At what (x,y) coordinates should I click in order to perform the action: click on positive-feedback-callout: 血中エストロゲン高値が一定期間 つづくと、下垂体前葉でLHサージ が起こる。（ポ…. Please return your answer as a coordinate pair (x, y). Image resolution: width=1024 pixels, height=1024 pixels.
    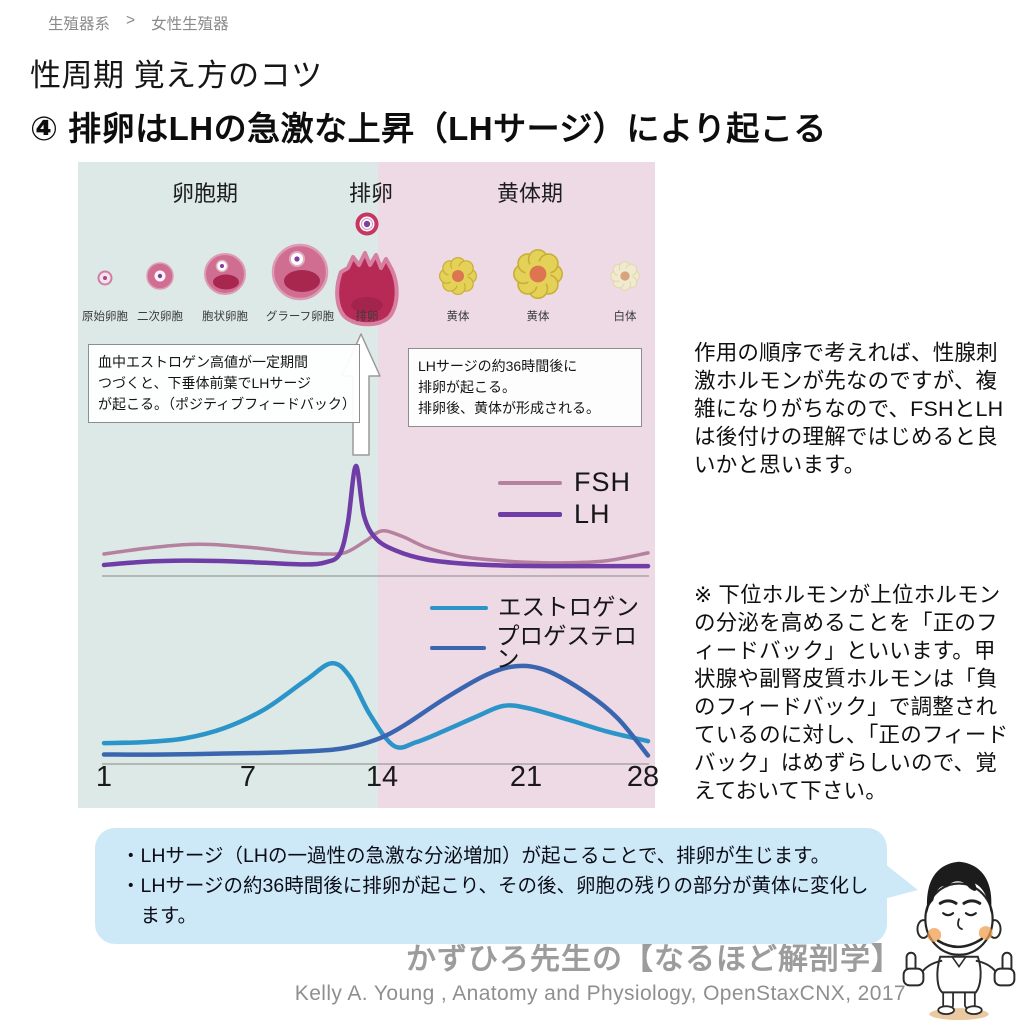
    Looking at the image, I should click on (224, 383).